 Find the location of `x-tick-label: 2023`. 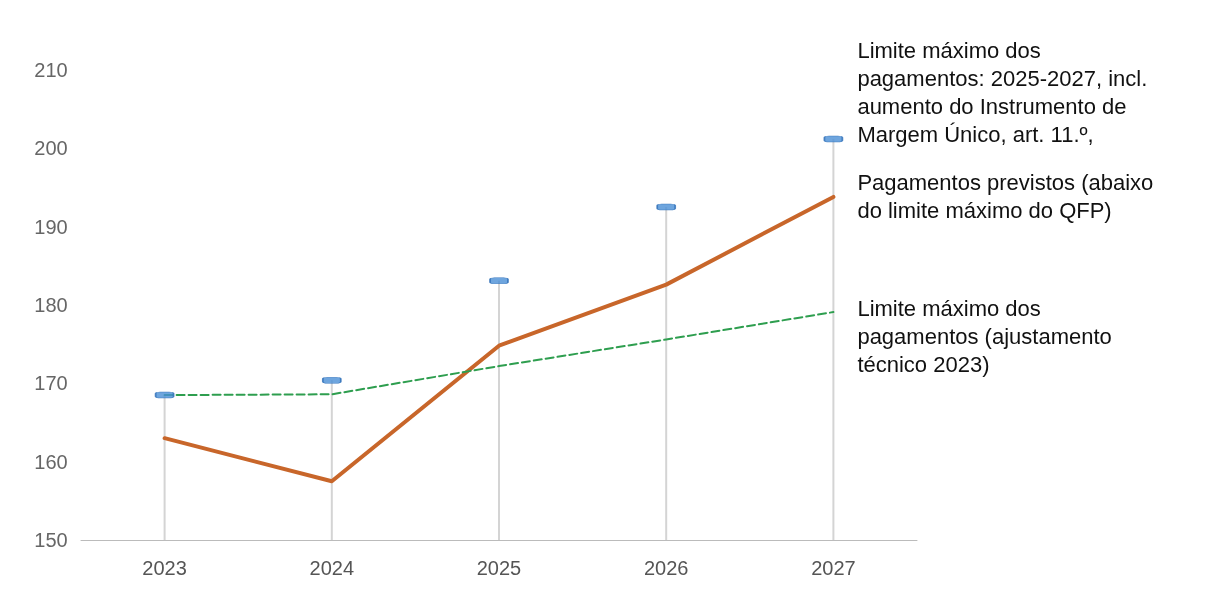

x-tick-label: 2023 is located at coordinates (164, 568).